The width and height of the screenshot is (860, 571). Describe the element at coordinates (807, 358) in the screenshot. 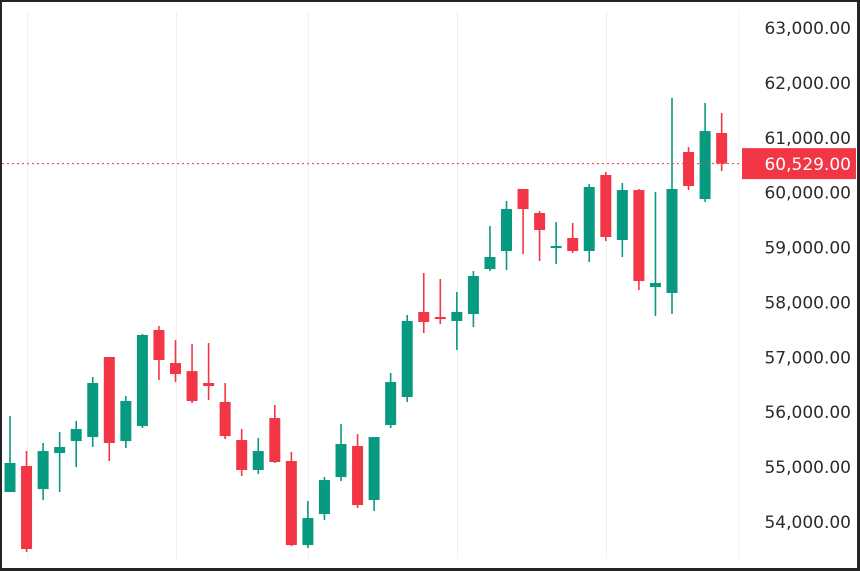

I see `price-axis-tick-label: 57,000.00` at that location.